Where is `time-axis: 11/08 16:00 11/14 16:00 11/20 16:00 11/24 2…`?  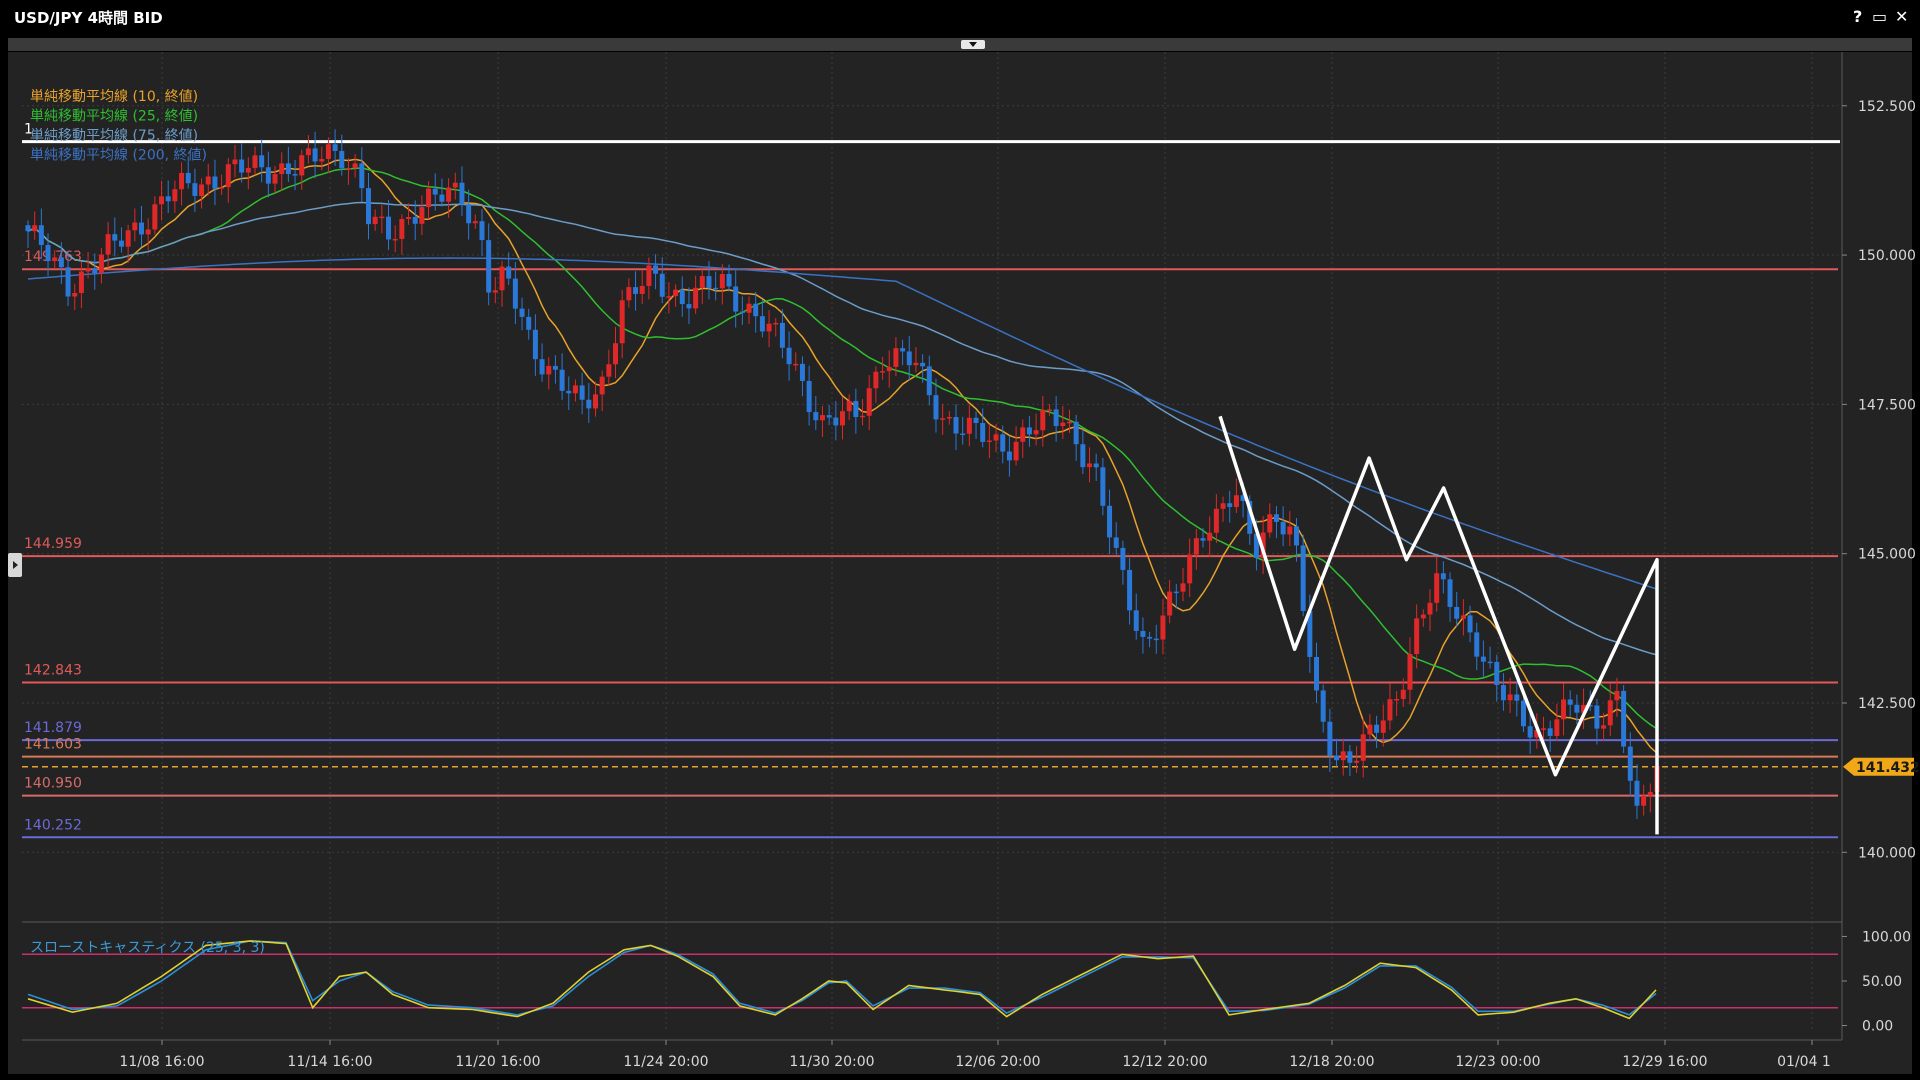
time-axis: 11/08 16:00 11/14 16:00 11/20 16:00 11/24 2… is located at coordinates (975, 1055).